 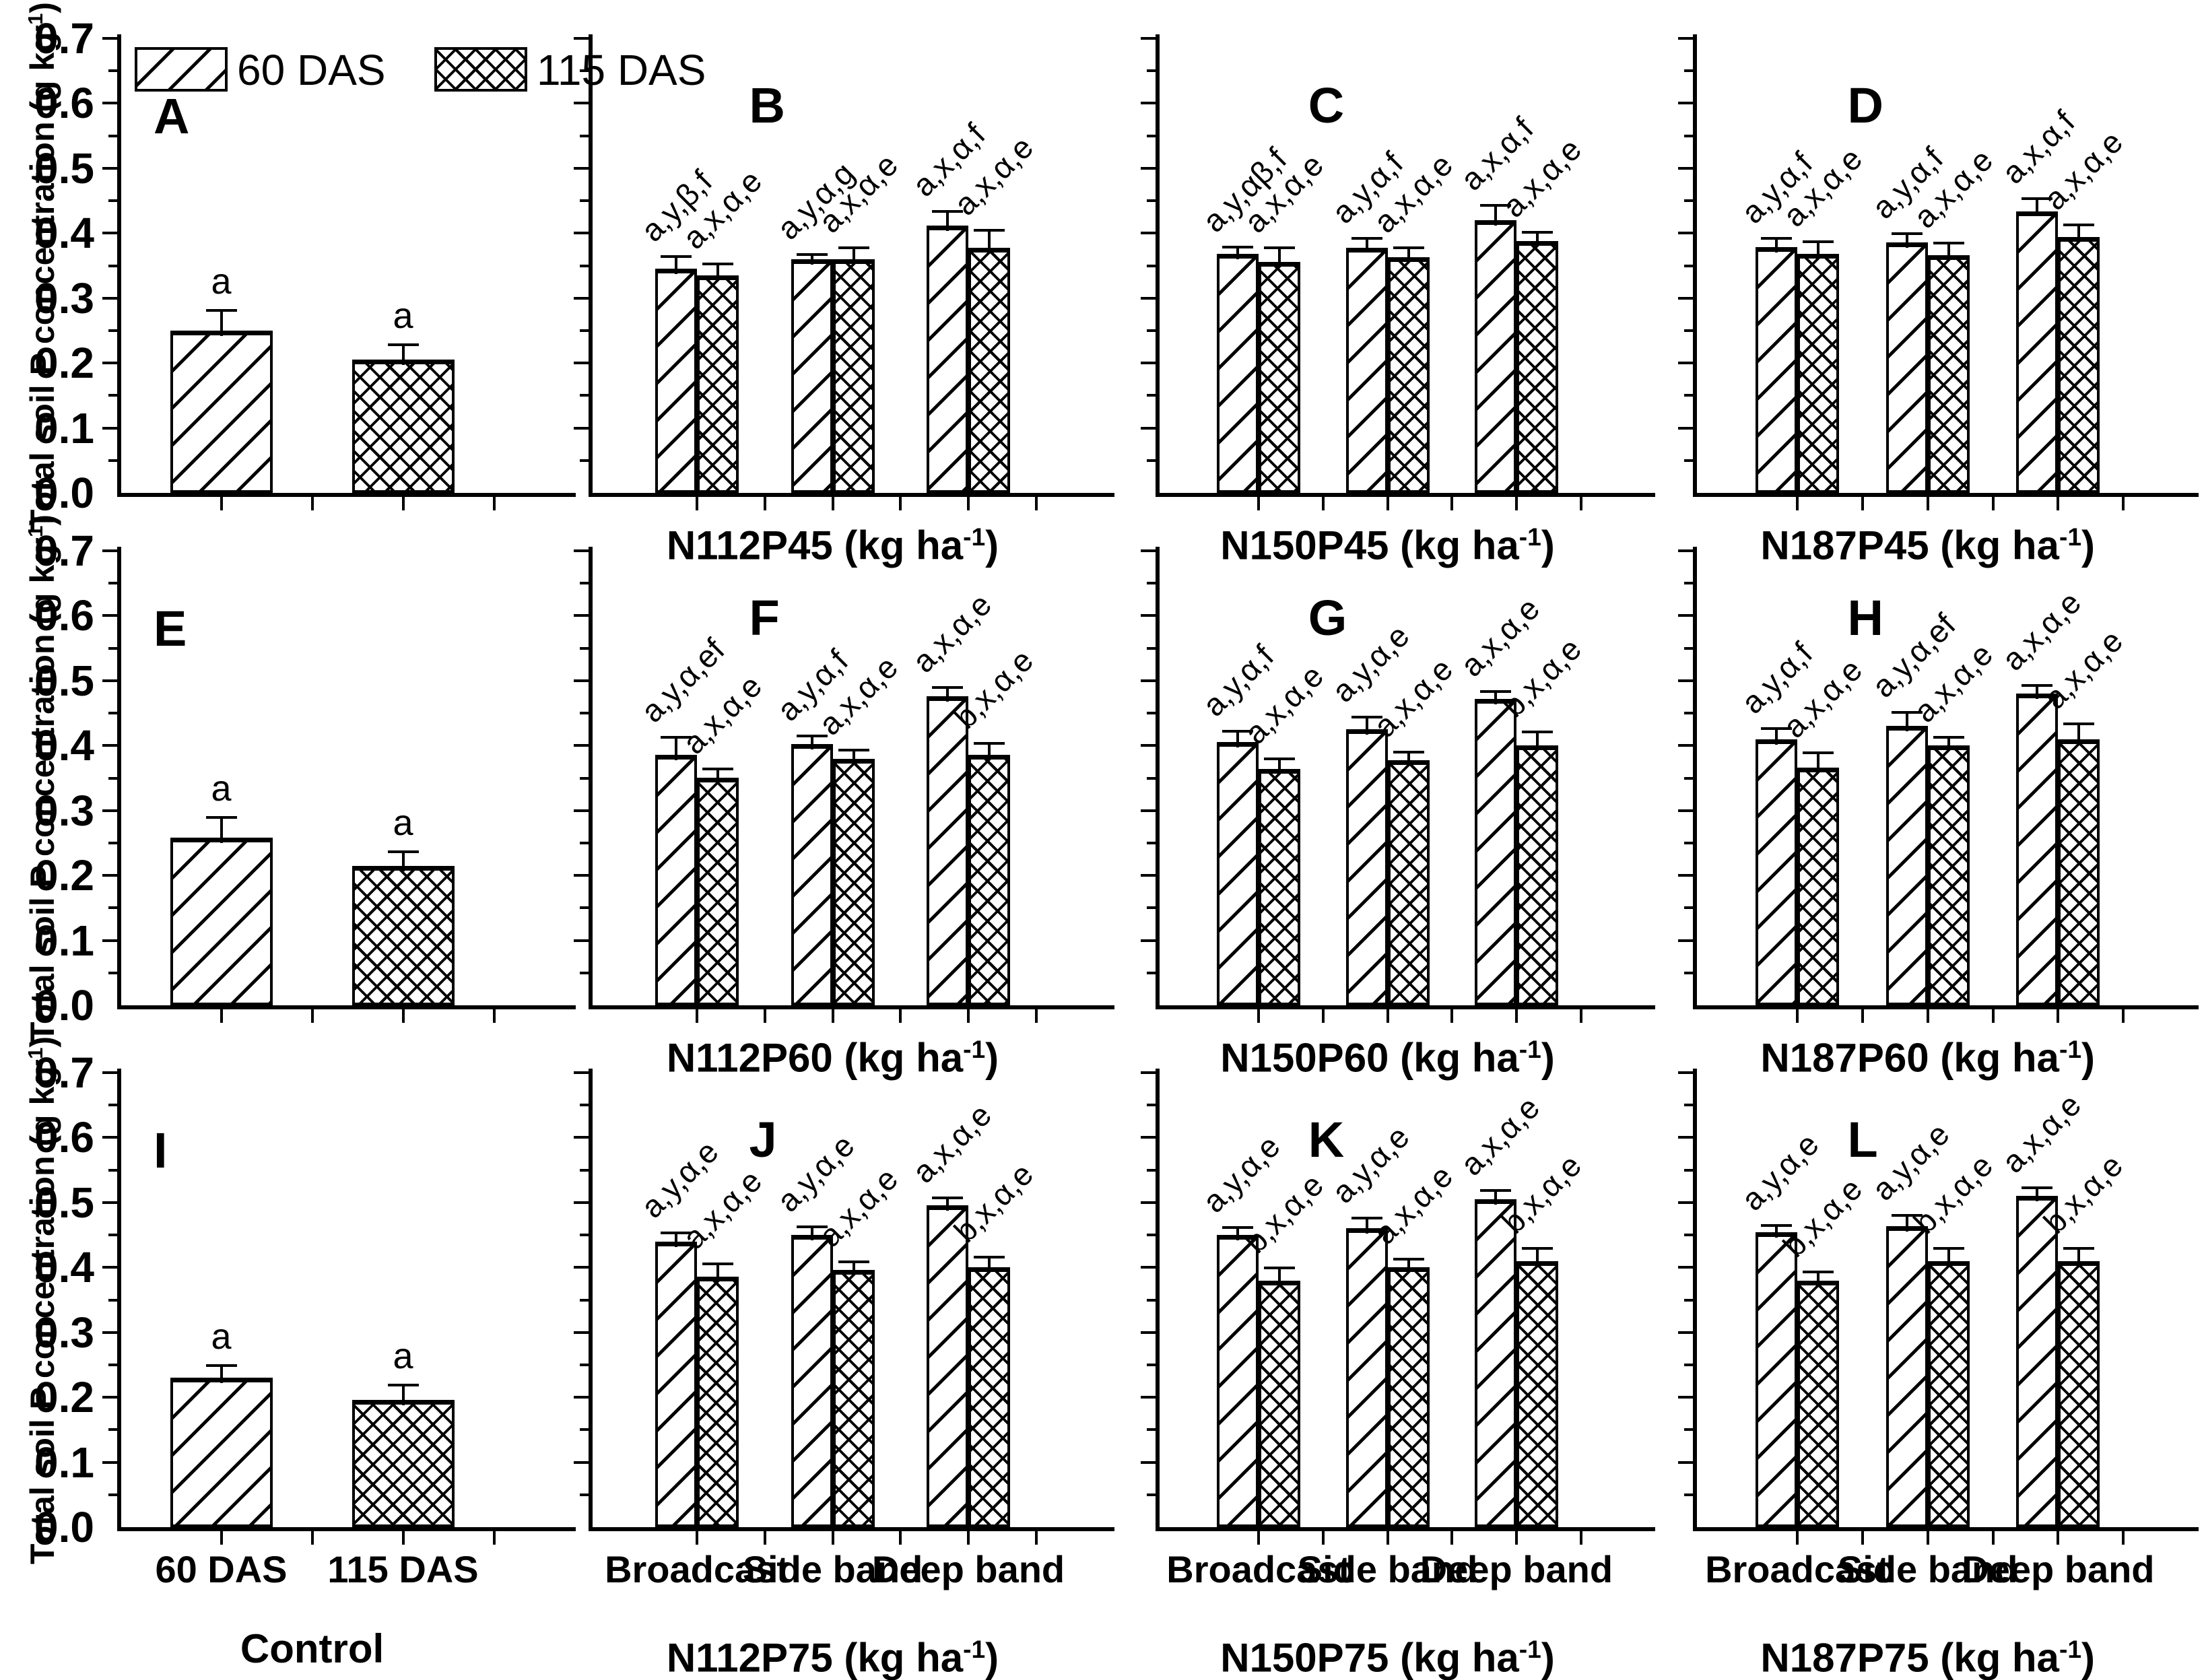 I want to click on group-label: N112P60 (kg ha-1), so click(x=832, y=1058).